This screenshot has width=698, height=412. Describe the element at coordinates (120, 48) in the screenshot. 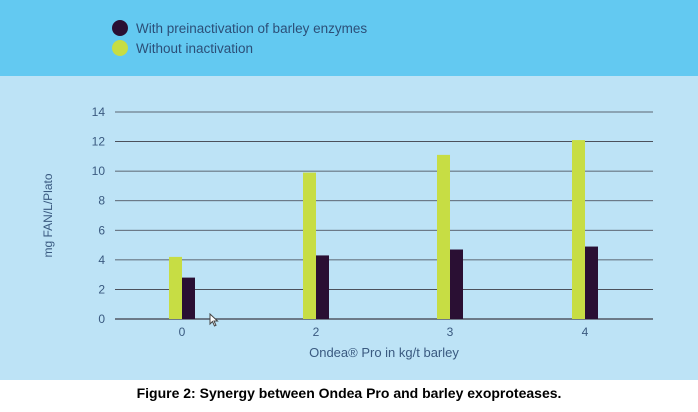

I see `legend-swatch-green-icon` at that location.